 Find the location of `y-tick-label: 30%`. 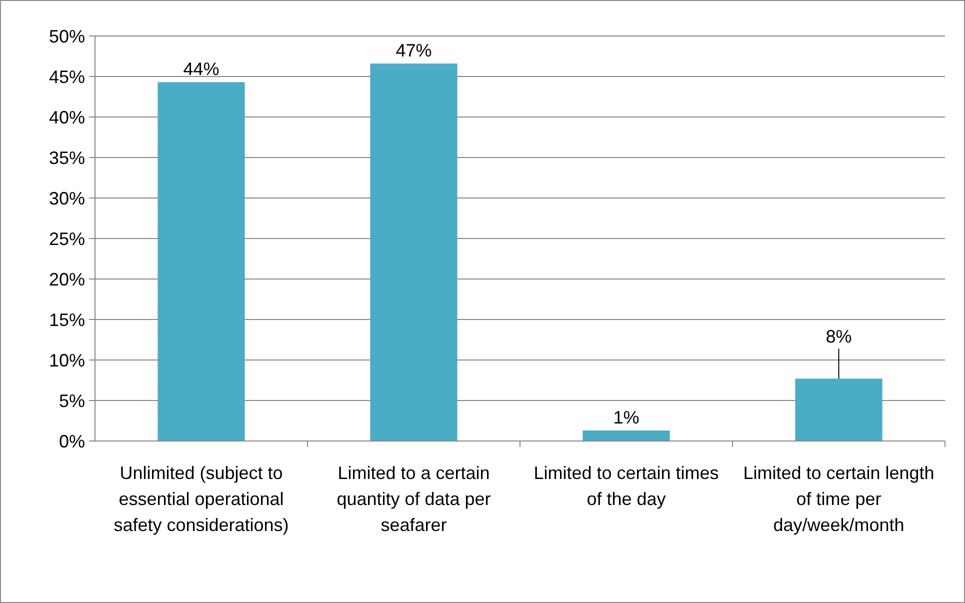

y-tick-label: 30% is located at coordinates (66, 198).